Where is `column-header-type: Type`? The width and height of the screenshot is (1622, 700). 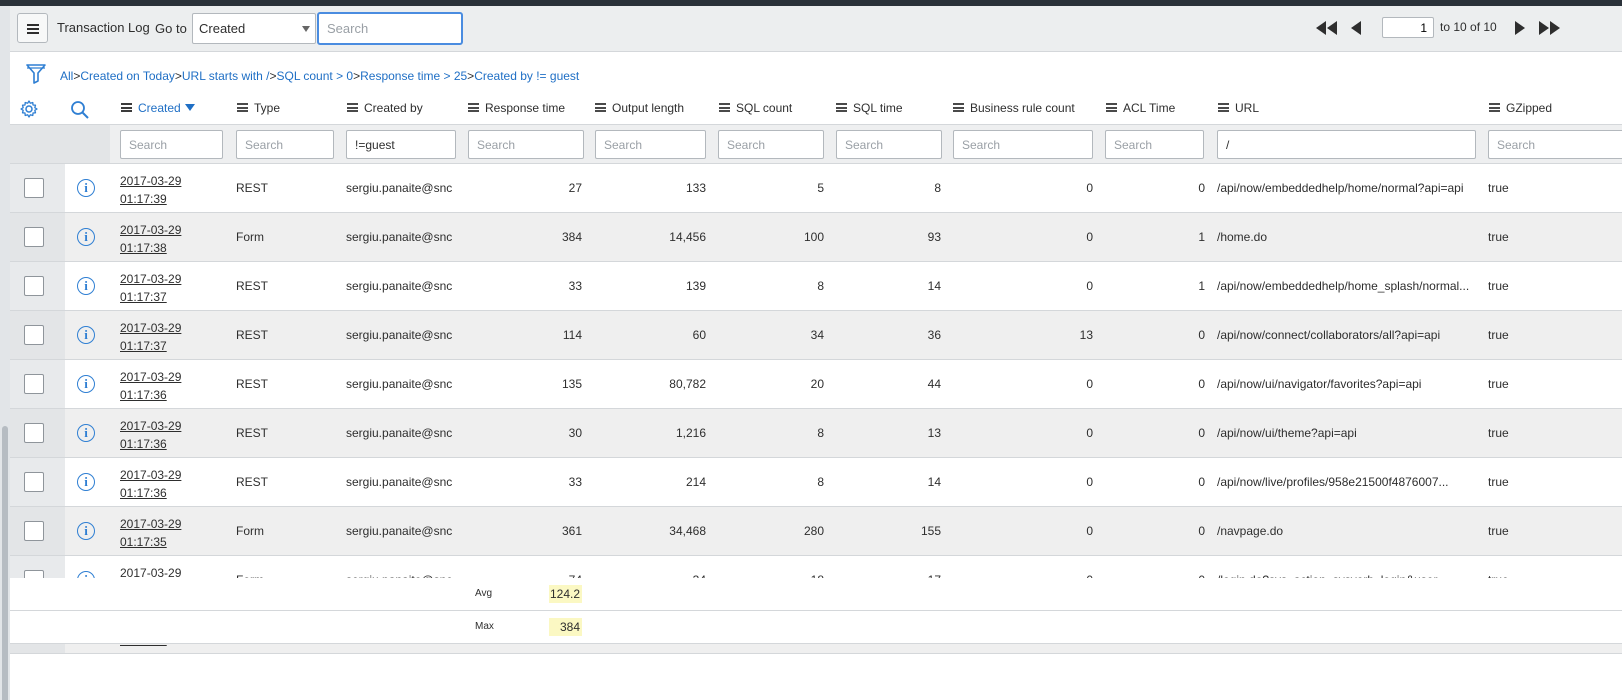 column-header-type: Type is located at coordinates (258, 108).